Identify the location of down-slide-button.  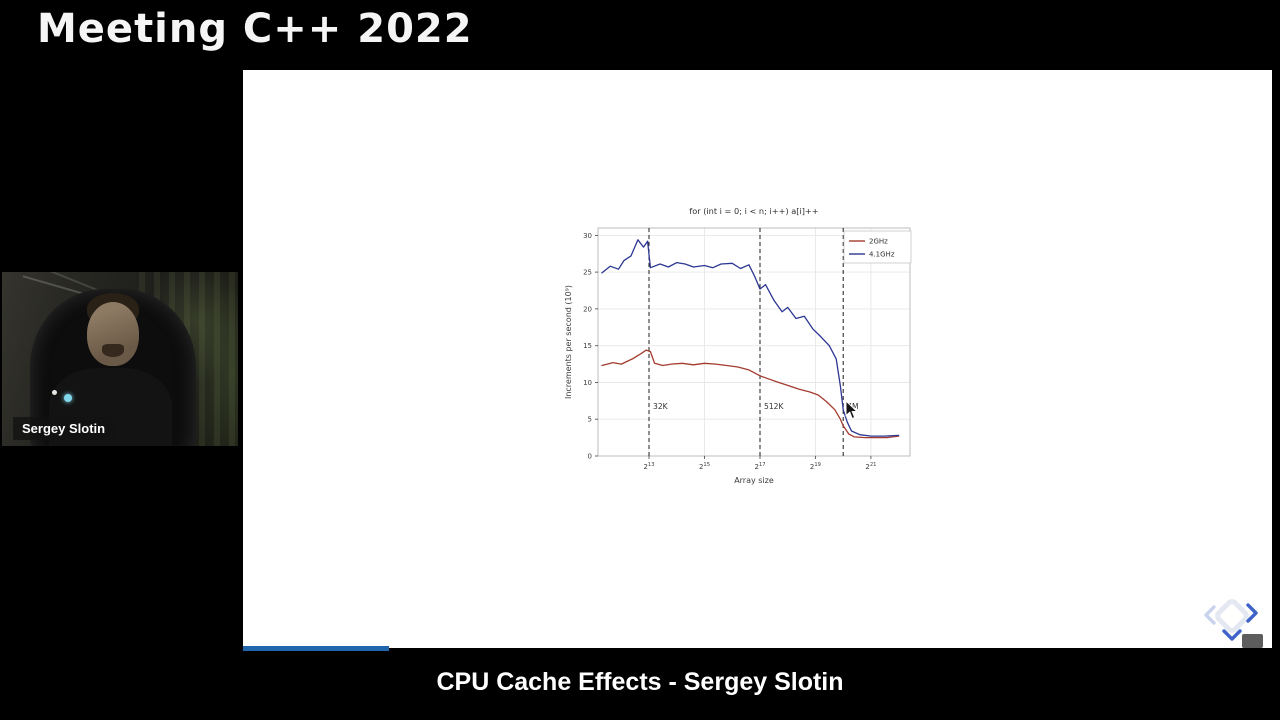
(1232, 636).